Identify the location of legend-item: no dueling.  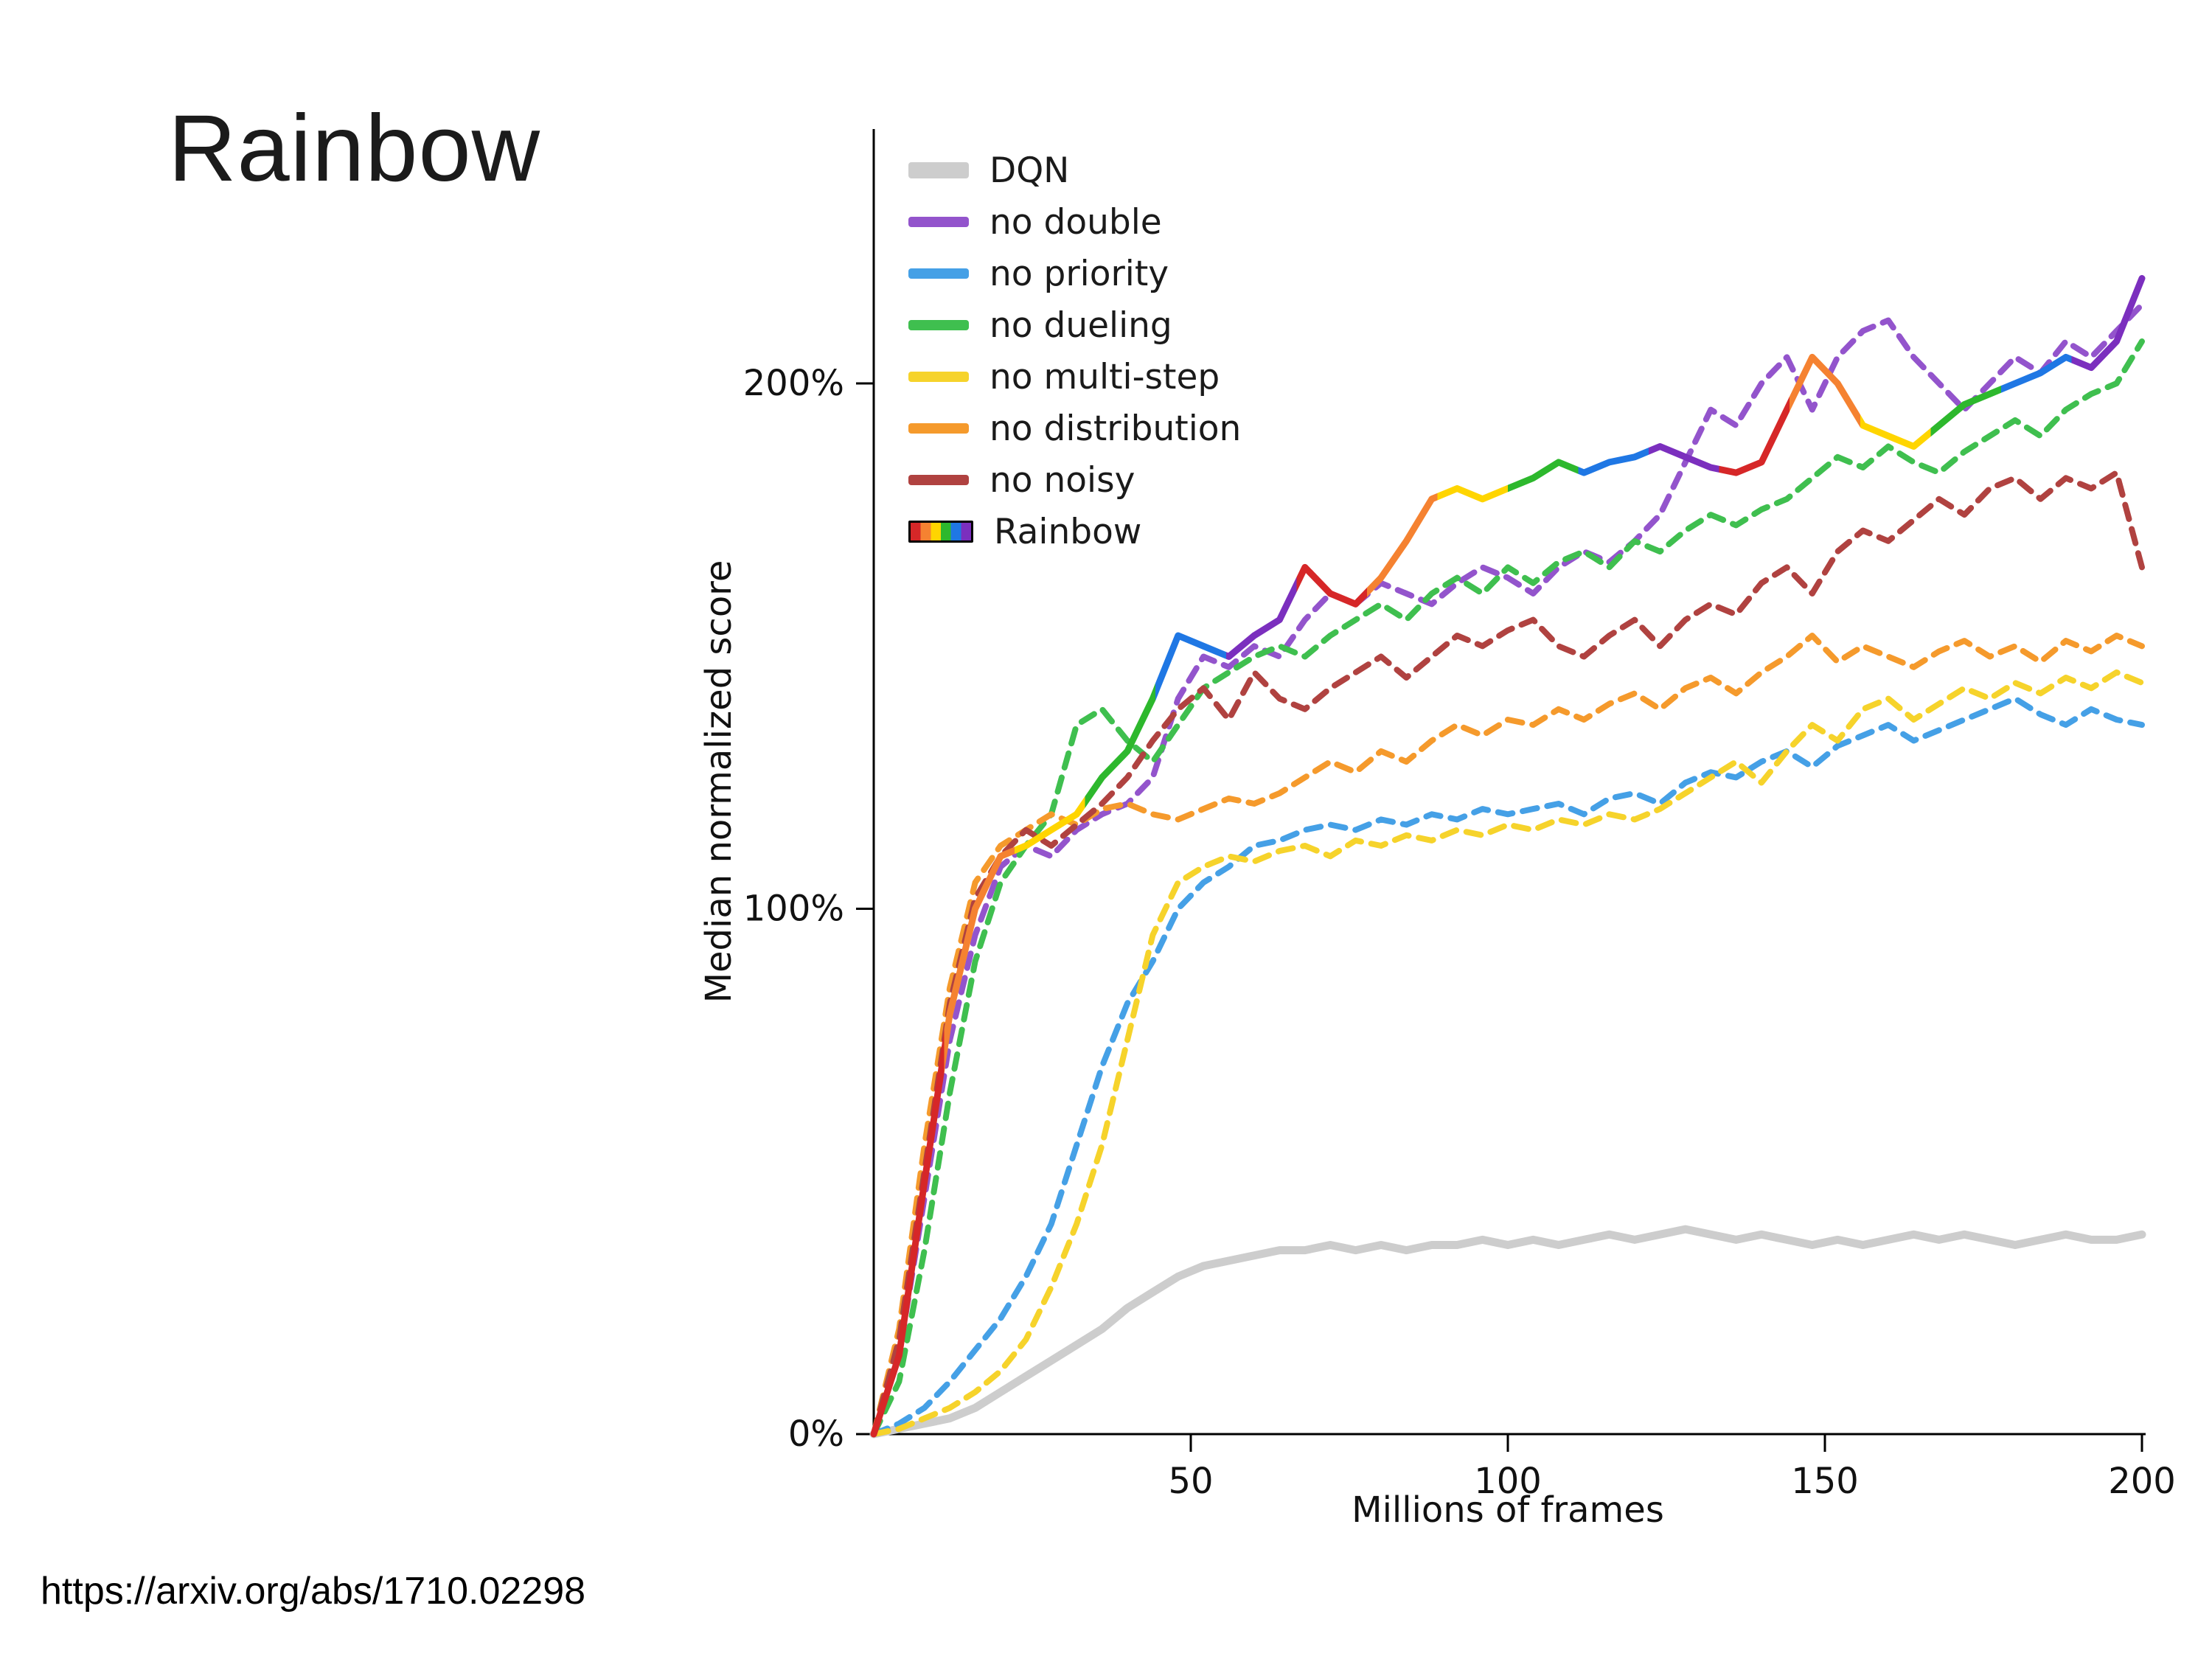
(1074, 325).